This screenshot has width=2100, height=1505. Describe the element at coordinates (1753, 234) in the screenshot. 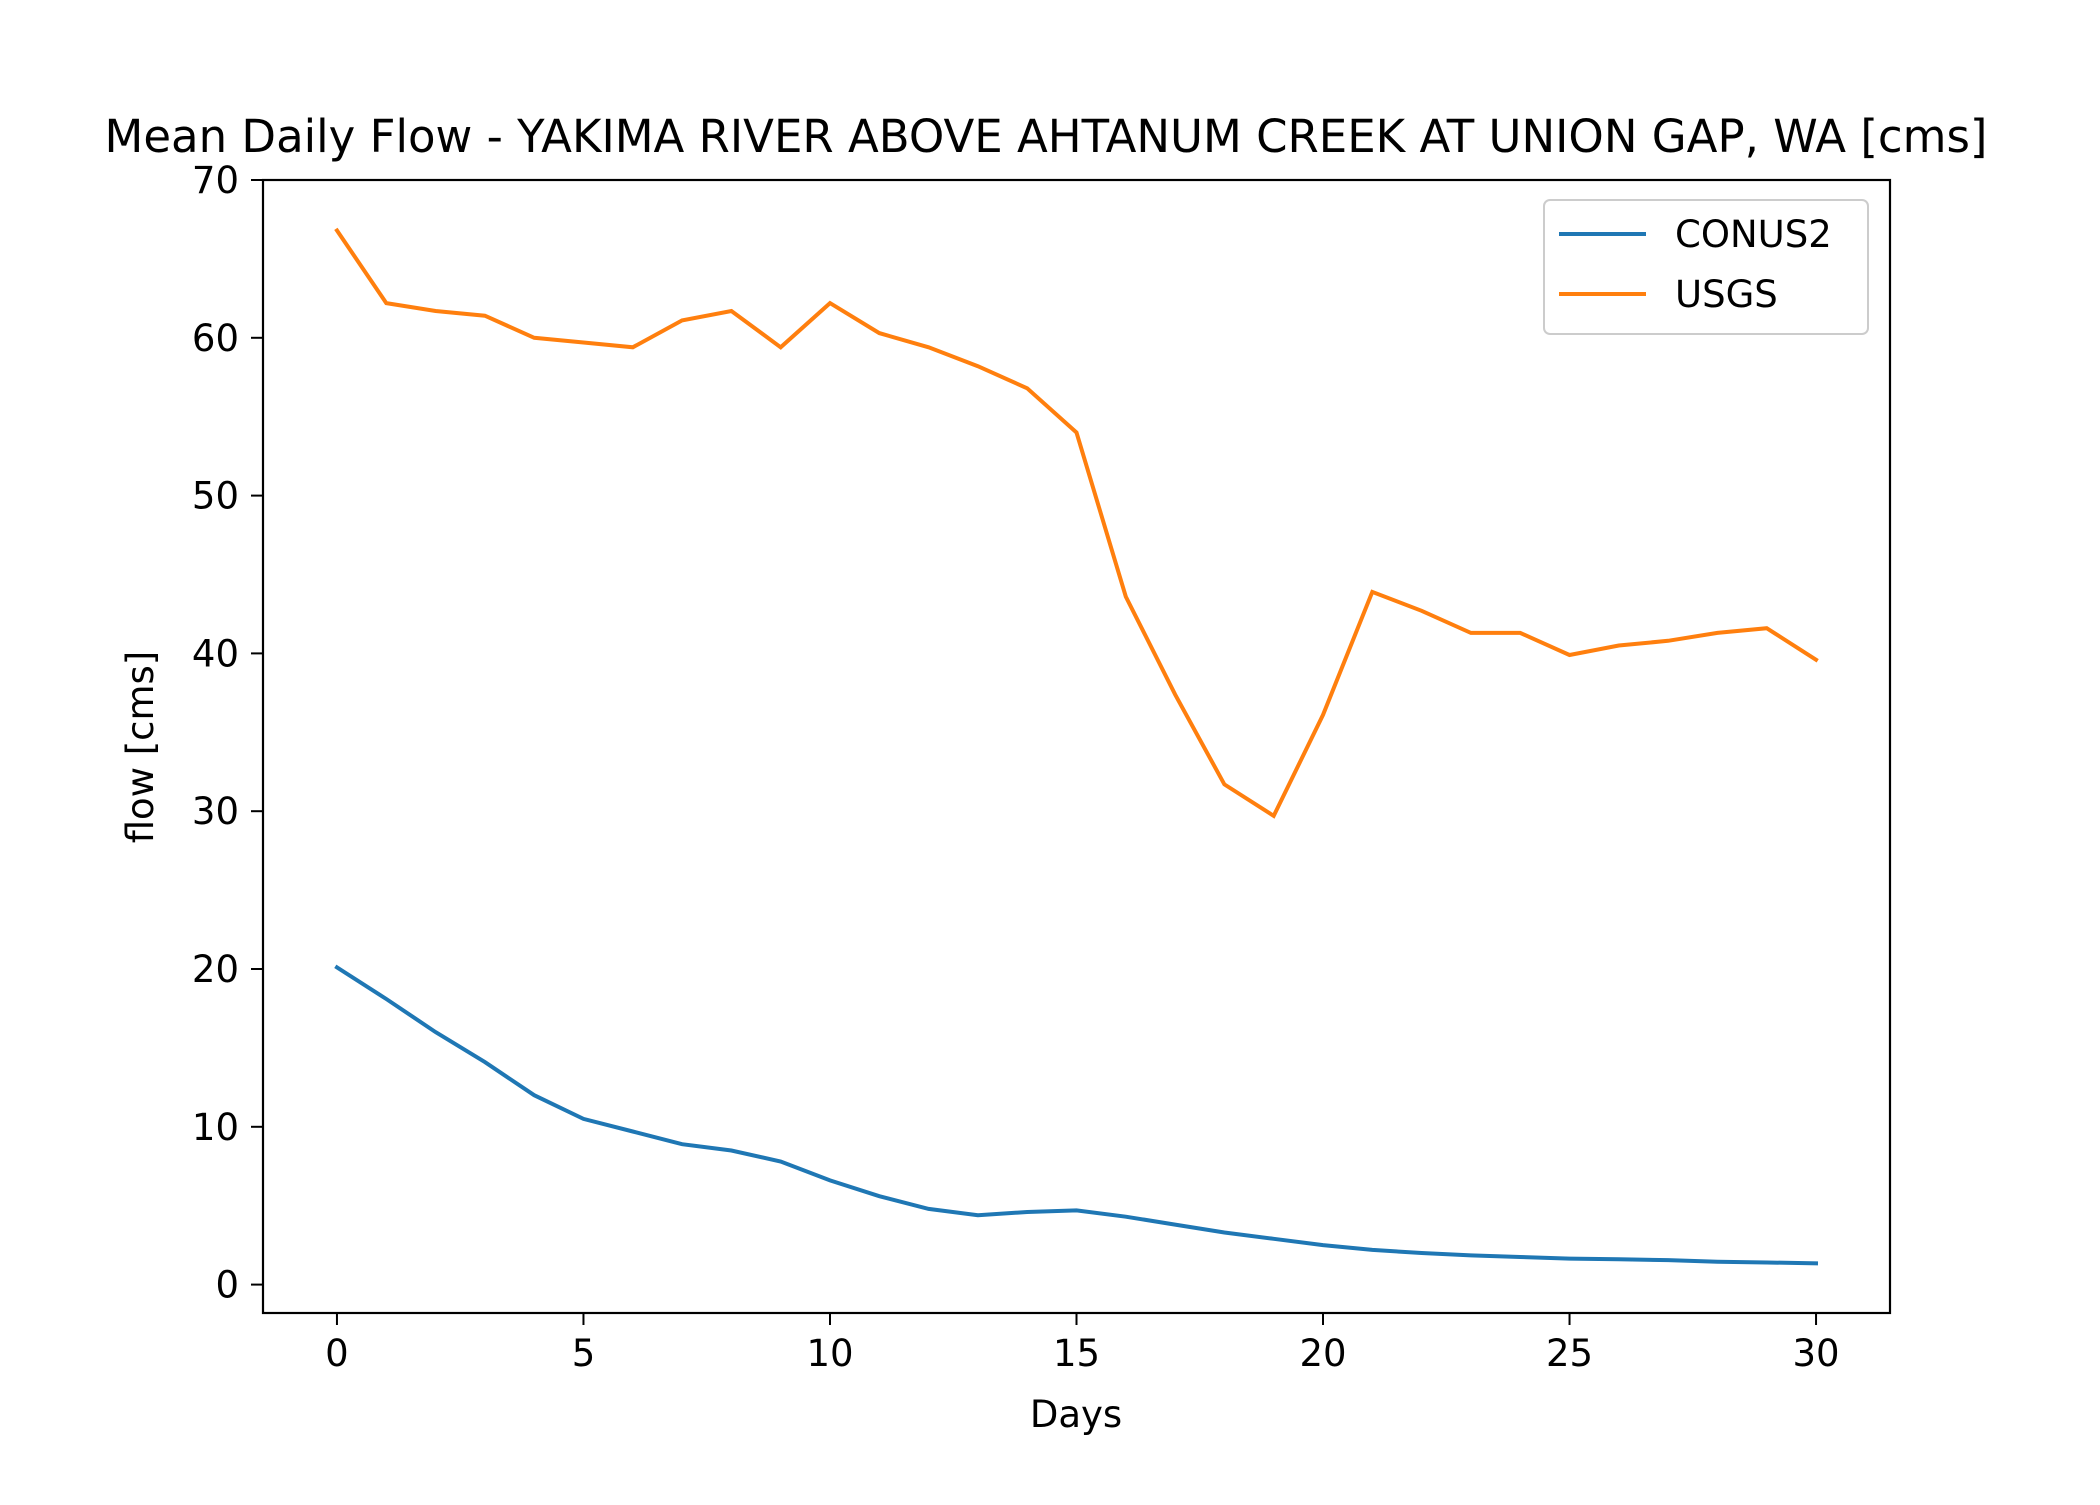

I see `legend-label-conus2: CONUS2` at that location.